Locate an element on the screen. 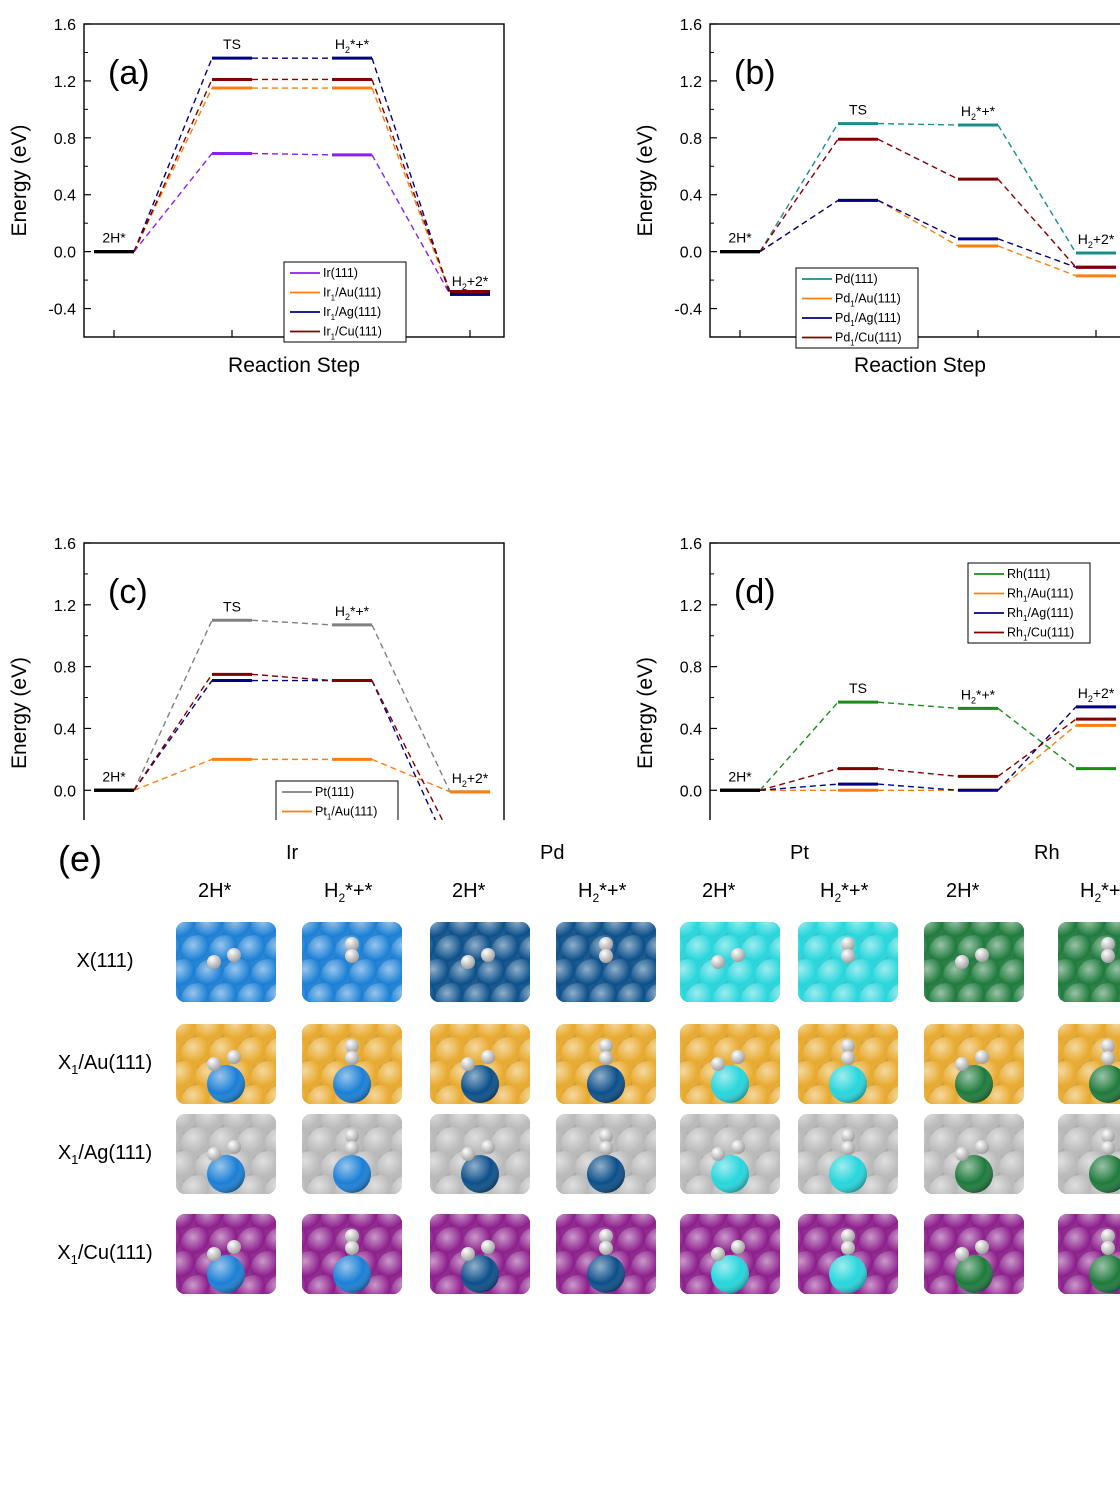 The height and width of the screenshot is (1490, 1120). row-label: X(111) is located at coordinates (105, 961).